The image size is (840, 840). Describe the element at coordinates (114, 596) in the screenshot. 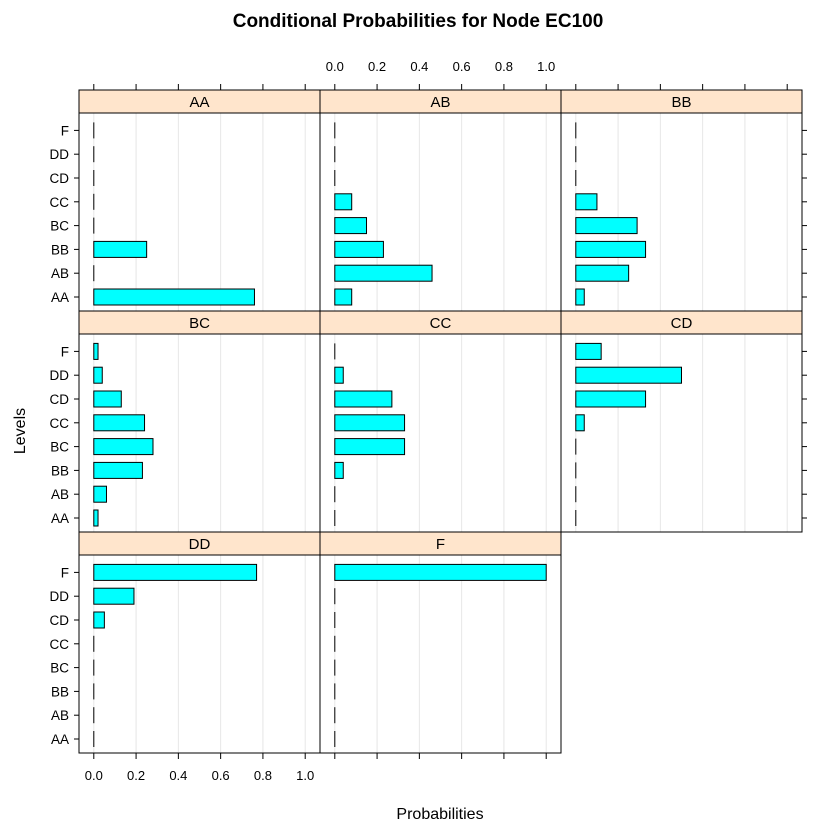

I see `bar-dd-dd` at that location.